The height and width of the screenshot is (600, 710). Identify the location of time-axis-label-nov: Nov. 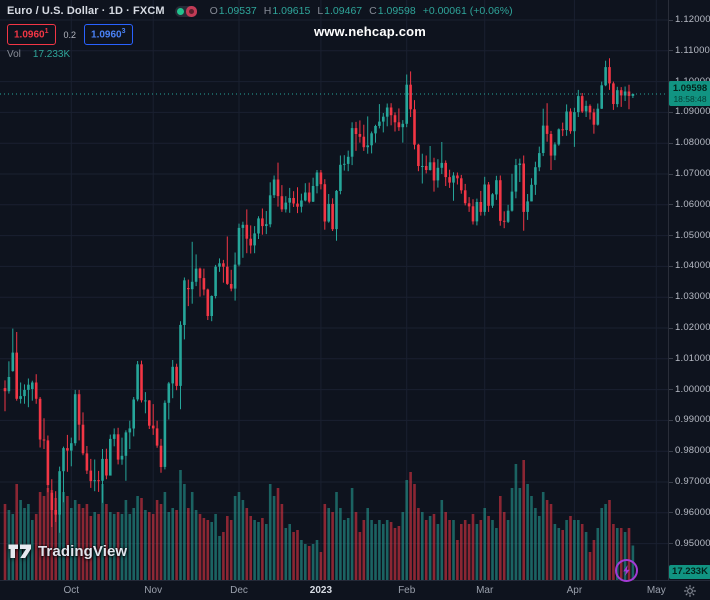
(153, 590).